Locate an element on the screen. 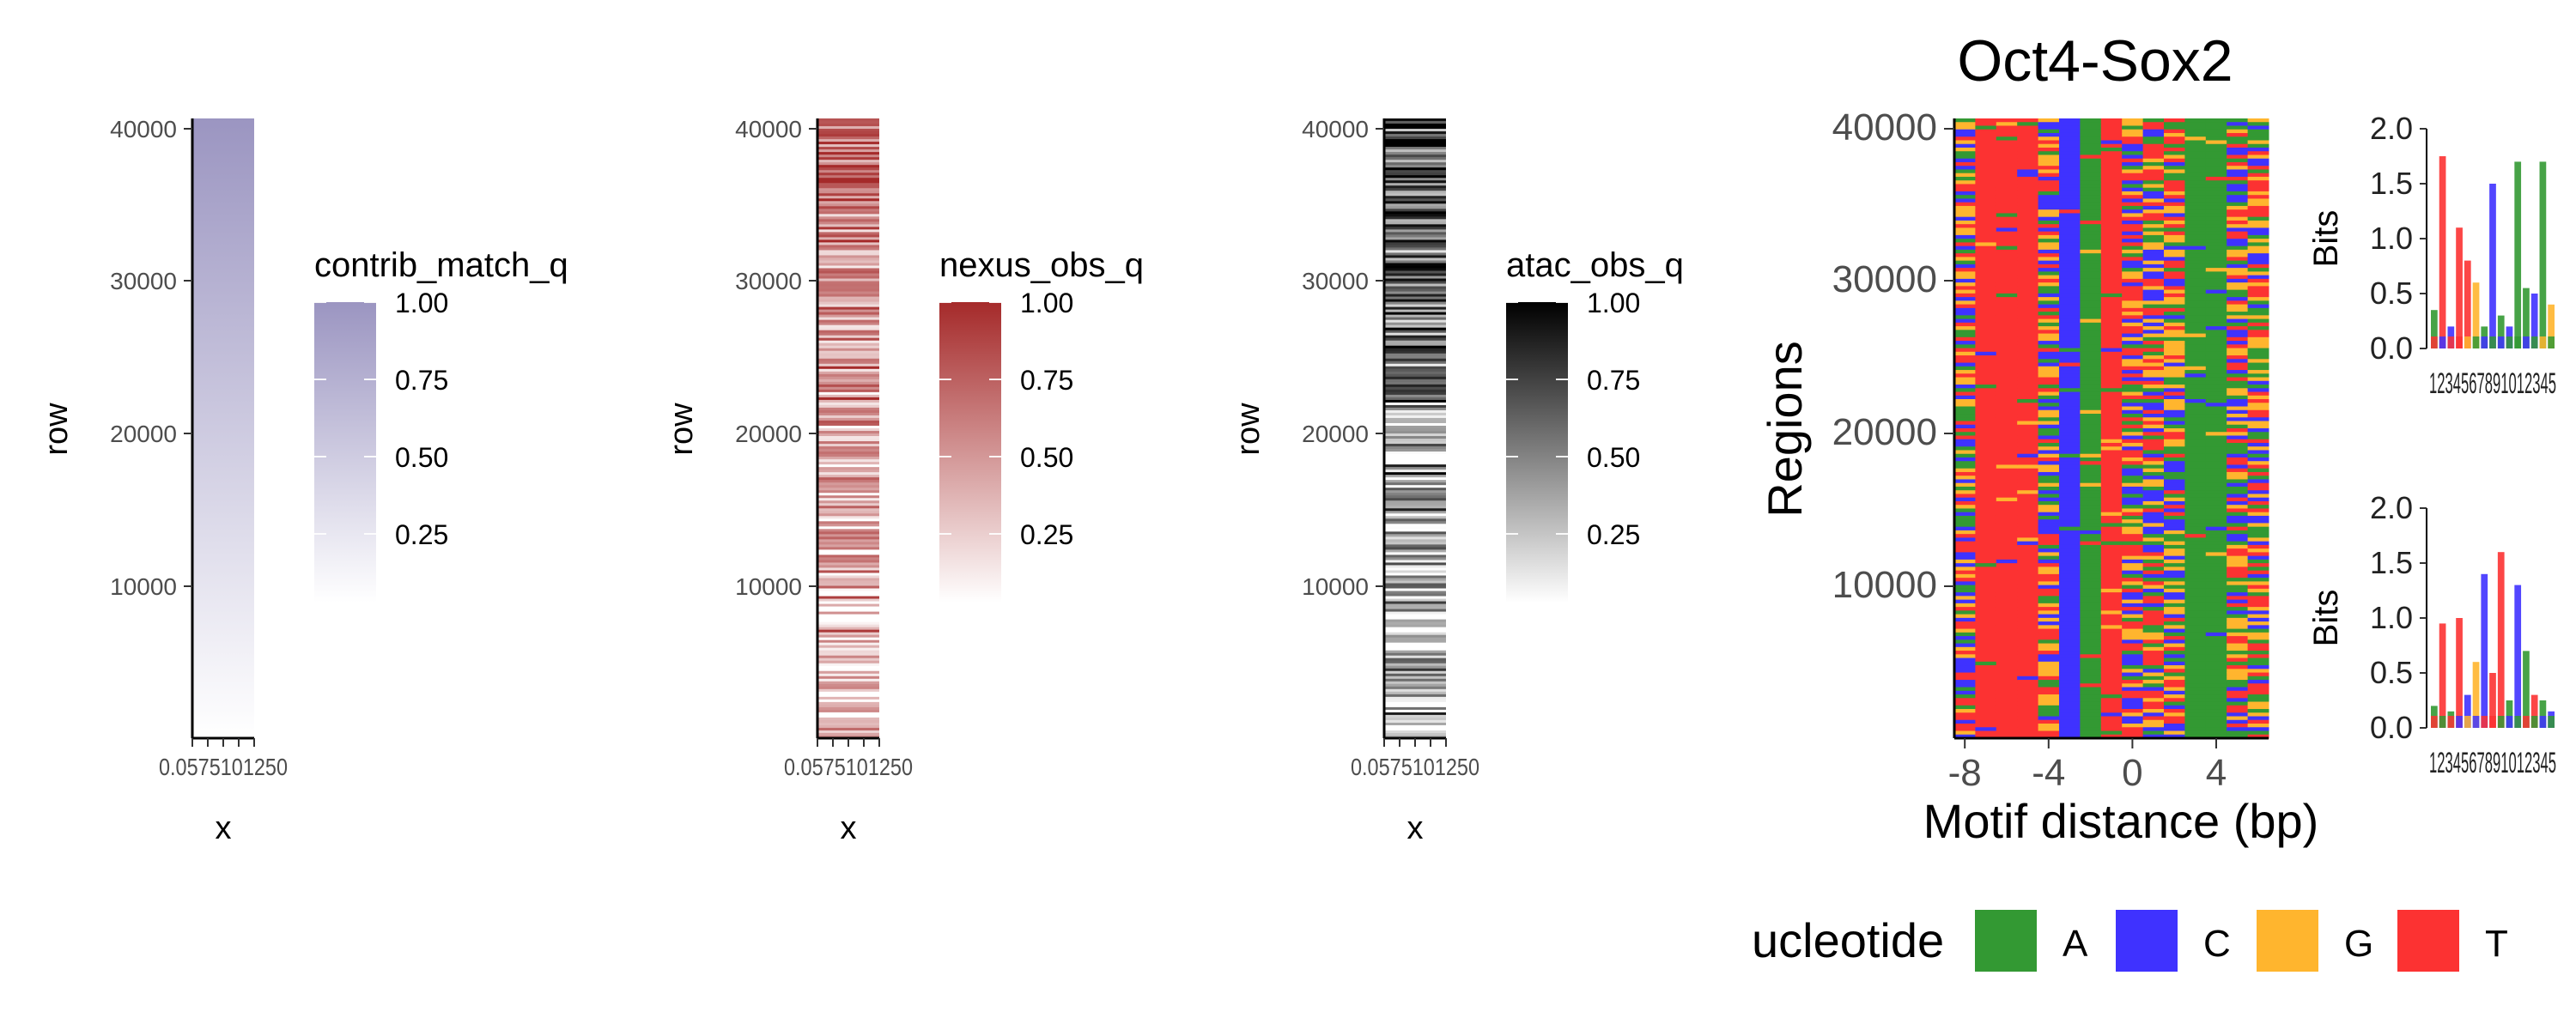 The height and width of the screenshot is (1030, 2576). logo-position-mark is located at coordinates (2467, 711).